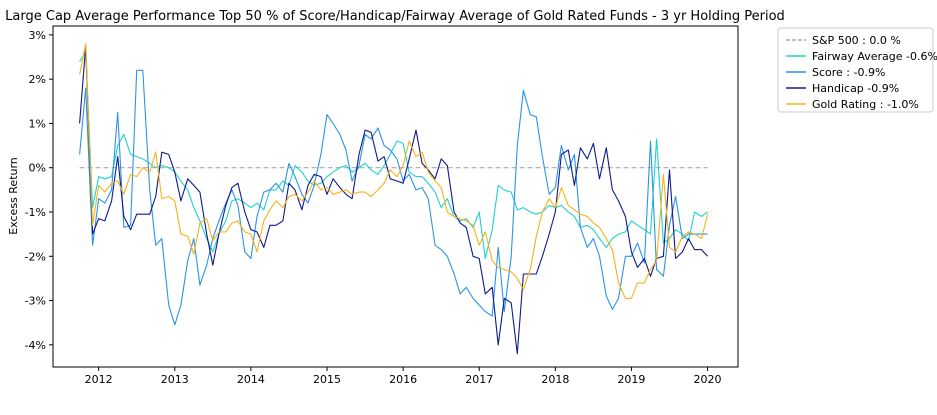  I want to click on legend-label-2: Score : -0.9%, so click(848, 72).